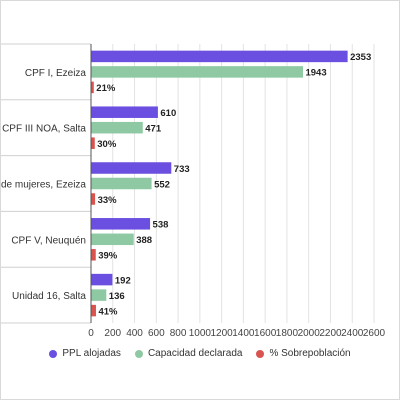 This screenshot has height=405, width=400. I want to click on data-label: 192, so click(123, 280).